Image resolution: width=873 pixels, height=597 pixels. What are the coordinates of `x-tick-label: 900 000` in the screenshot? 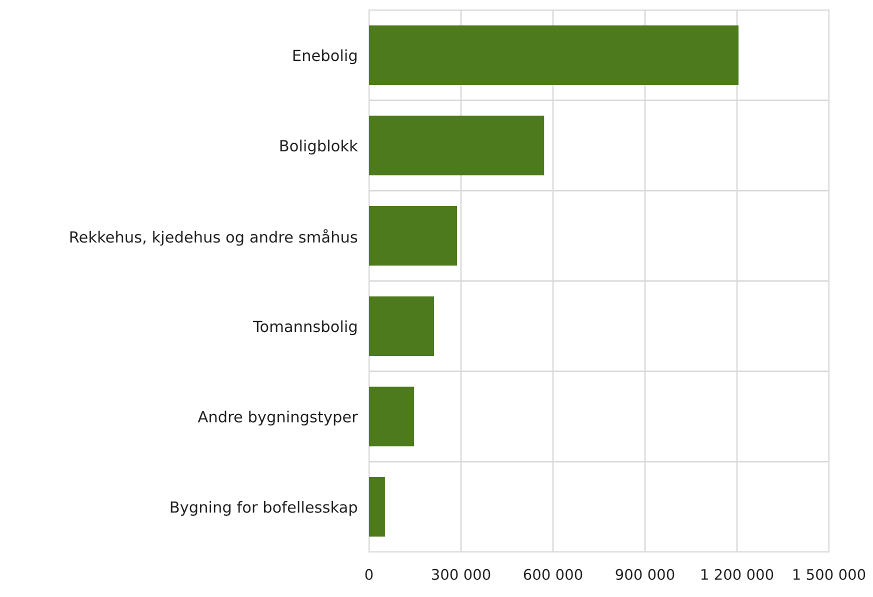 It's located at (645, 574).